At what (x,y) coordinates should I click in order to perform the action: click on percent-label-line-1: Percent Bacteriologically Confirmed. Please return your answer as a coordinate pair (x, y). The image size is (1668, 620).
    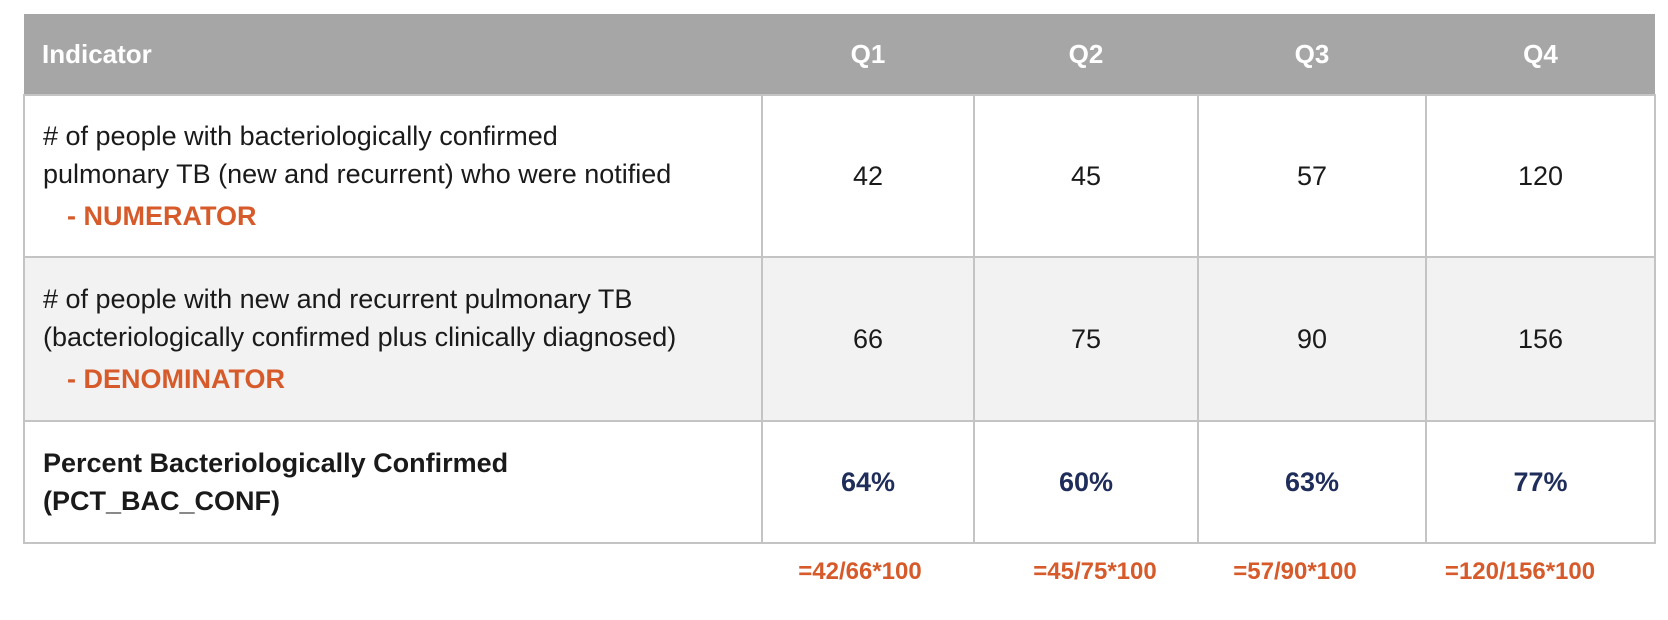
    Looking at the image, I should click on (276, 463).